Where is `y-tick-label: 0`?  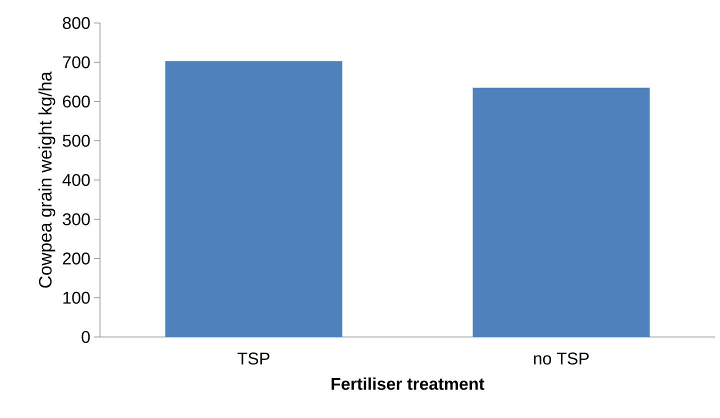
y-tick-label: 0 is located at coordinates (86, 337).